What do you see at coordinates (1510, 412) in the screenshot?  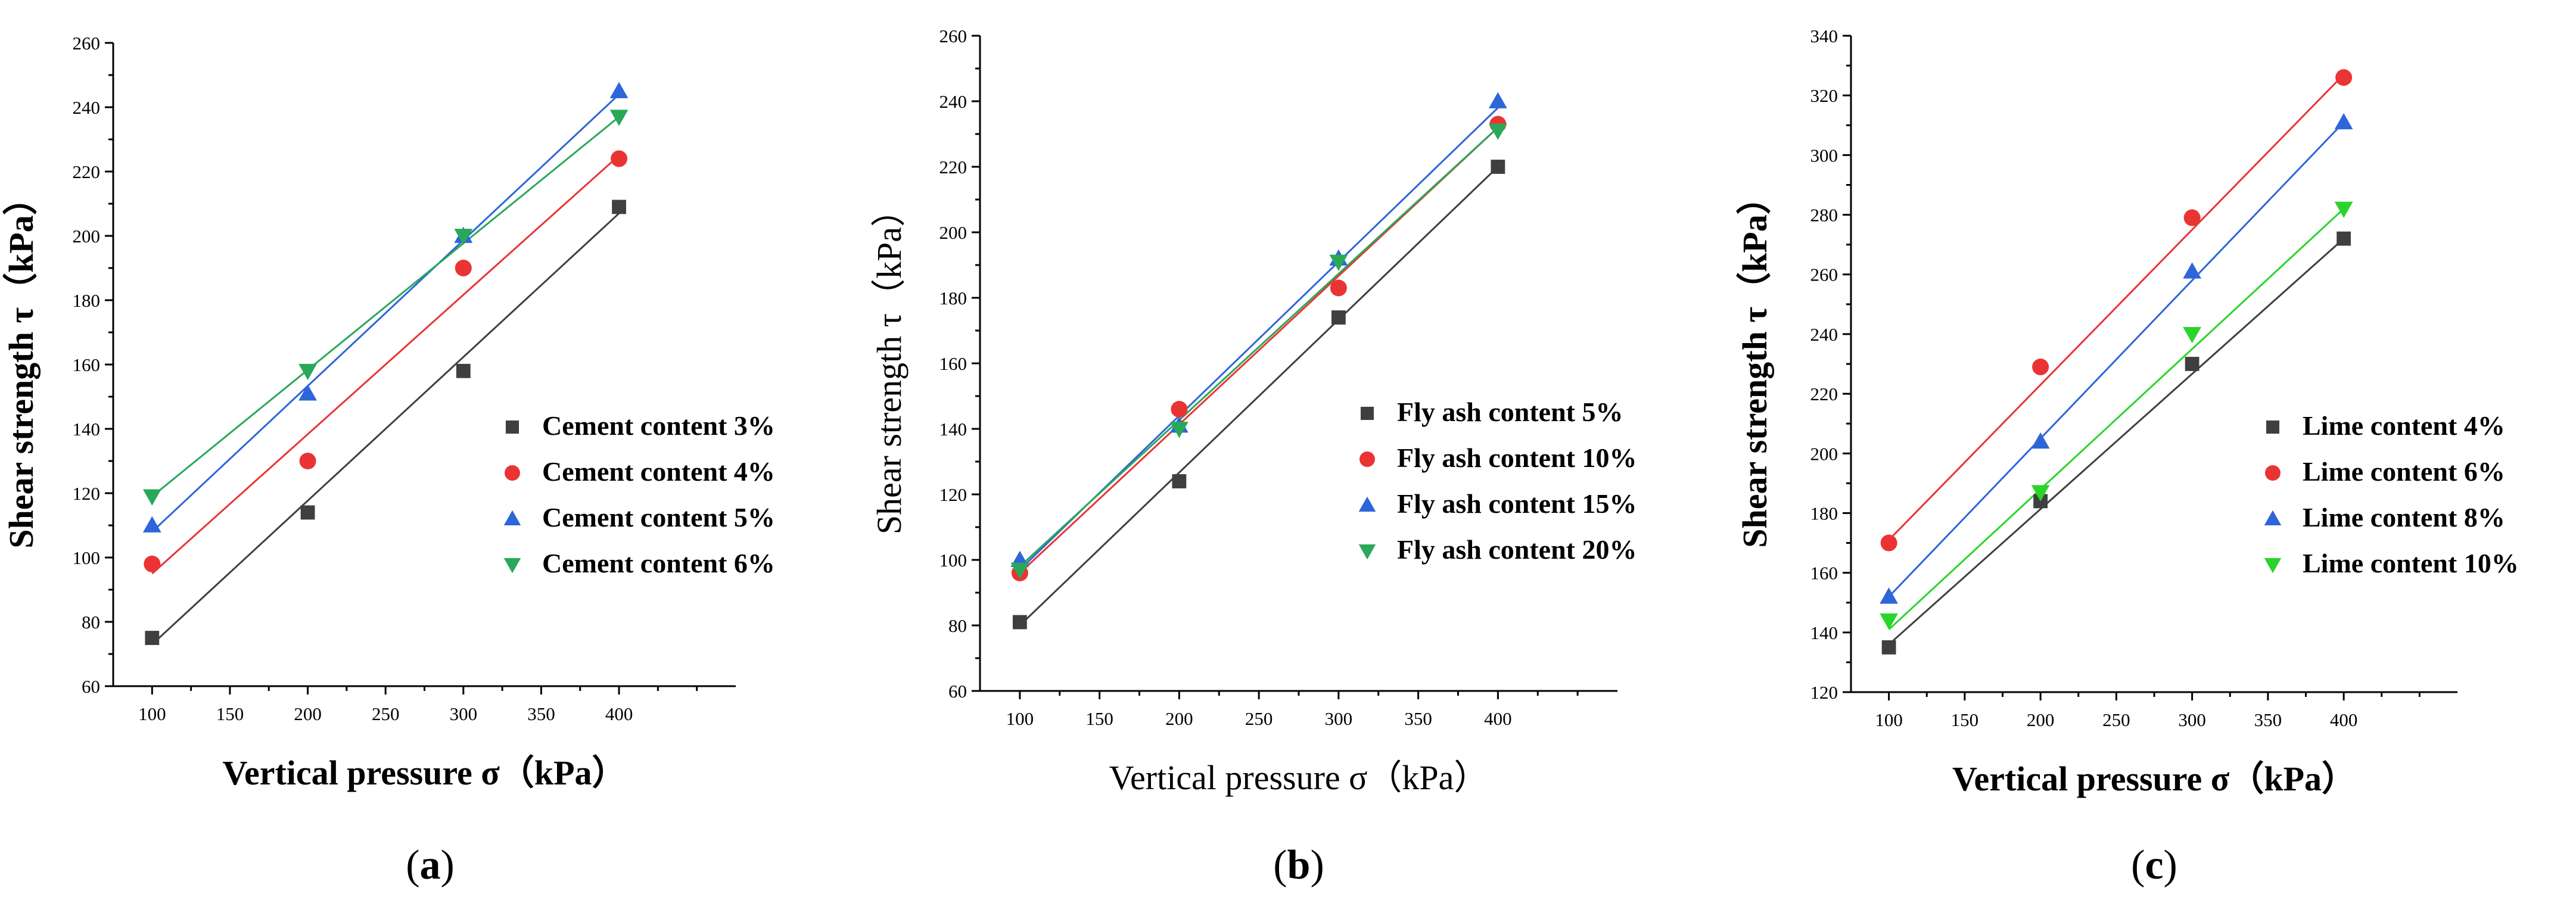 I see `legend-entry-1: Fly ash content 5%` at bounding box center [1510, 412].